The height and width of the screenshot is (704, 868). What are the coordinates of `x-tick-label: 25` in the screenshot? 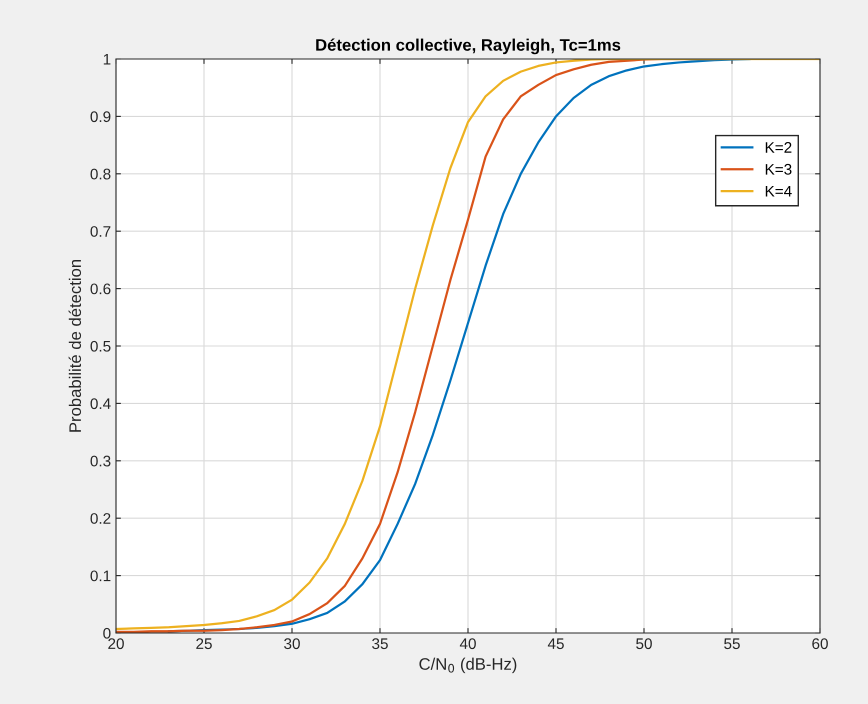 It's located at (204, 644).